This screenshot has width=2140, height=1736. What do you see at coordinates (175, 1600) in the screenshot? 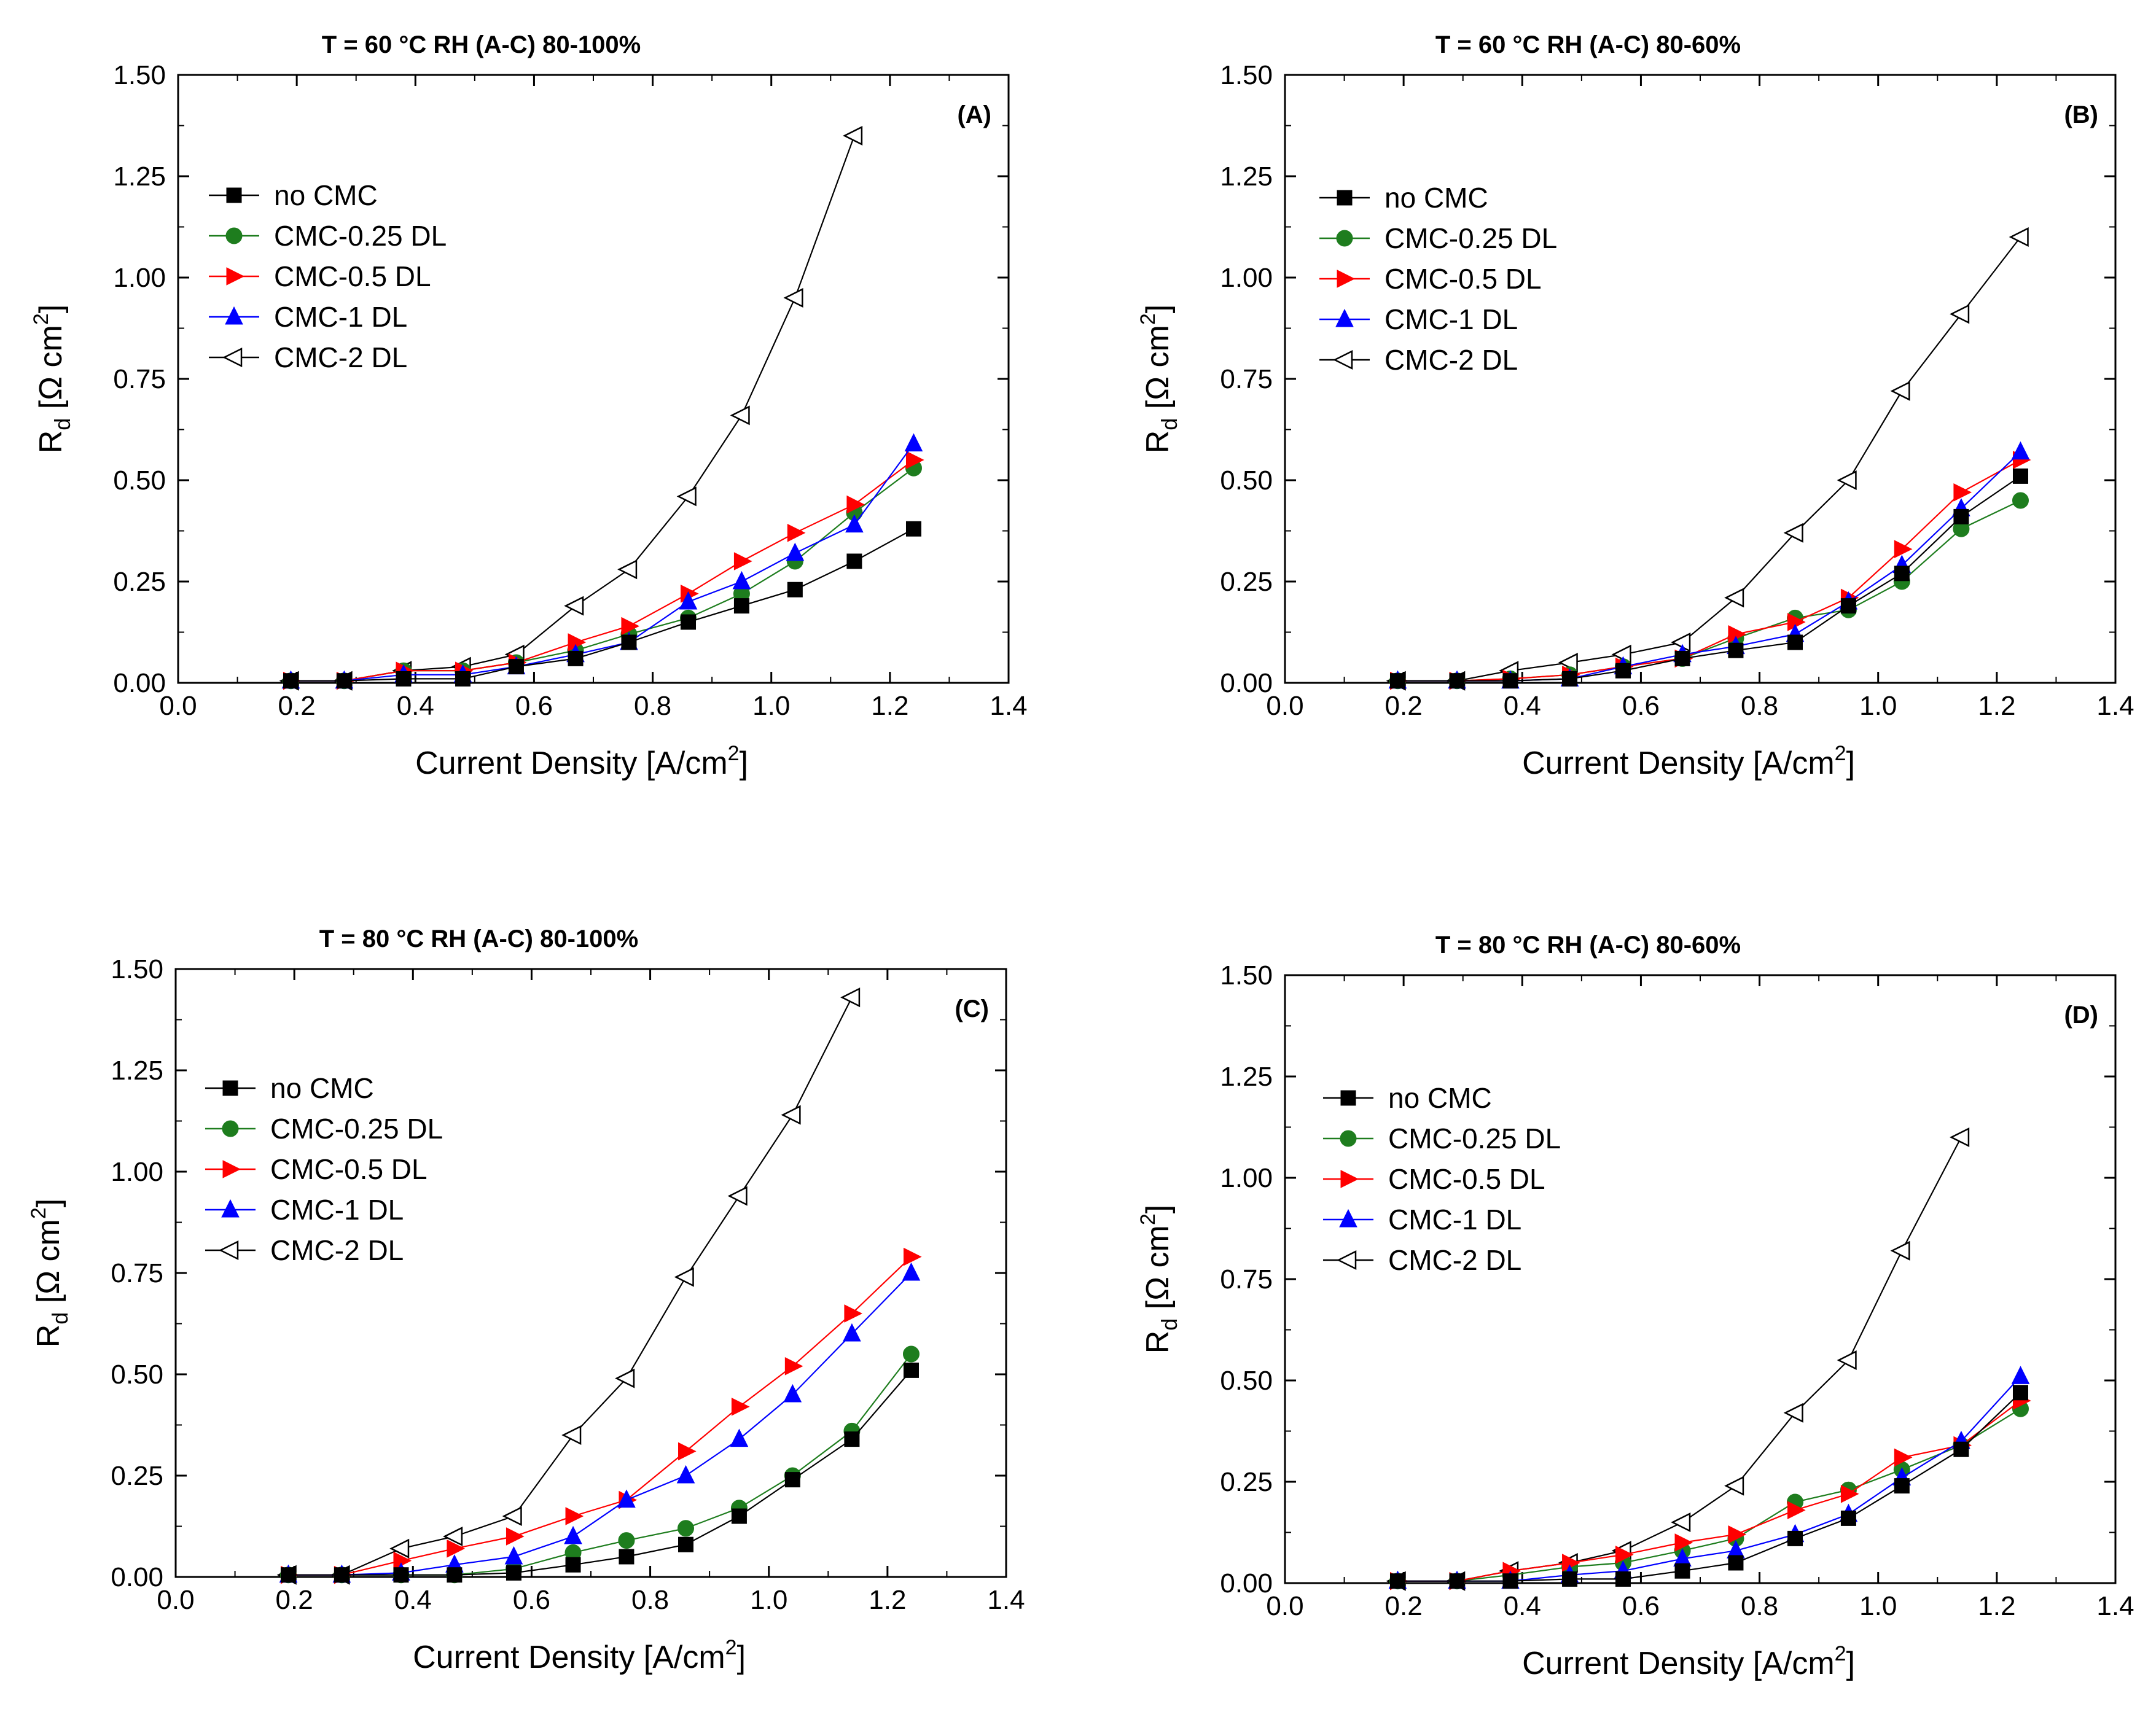
I see `x-tick-label: 0.0` at bounding box center [175, 1600].